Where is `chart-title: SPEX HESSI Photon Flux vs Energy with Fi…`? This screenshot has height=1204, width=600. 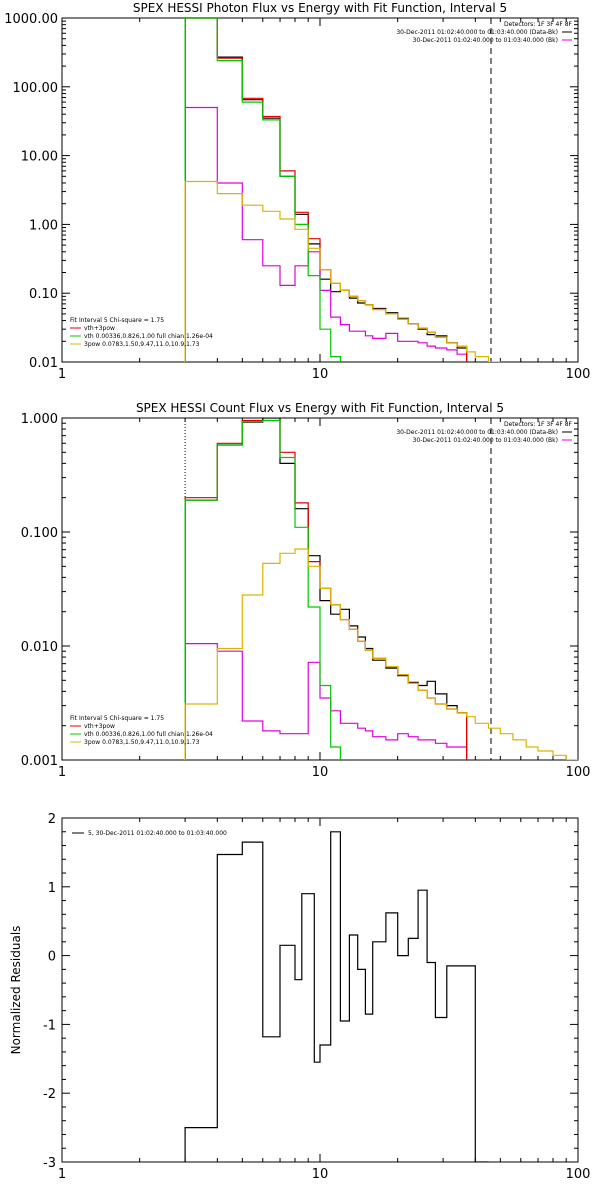 chart-title: SPEX HESSI Photon Flux vs Energy with Fi… is located at coordinates (320, 8).